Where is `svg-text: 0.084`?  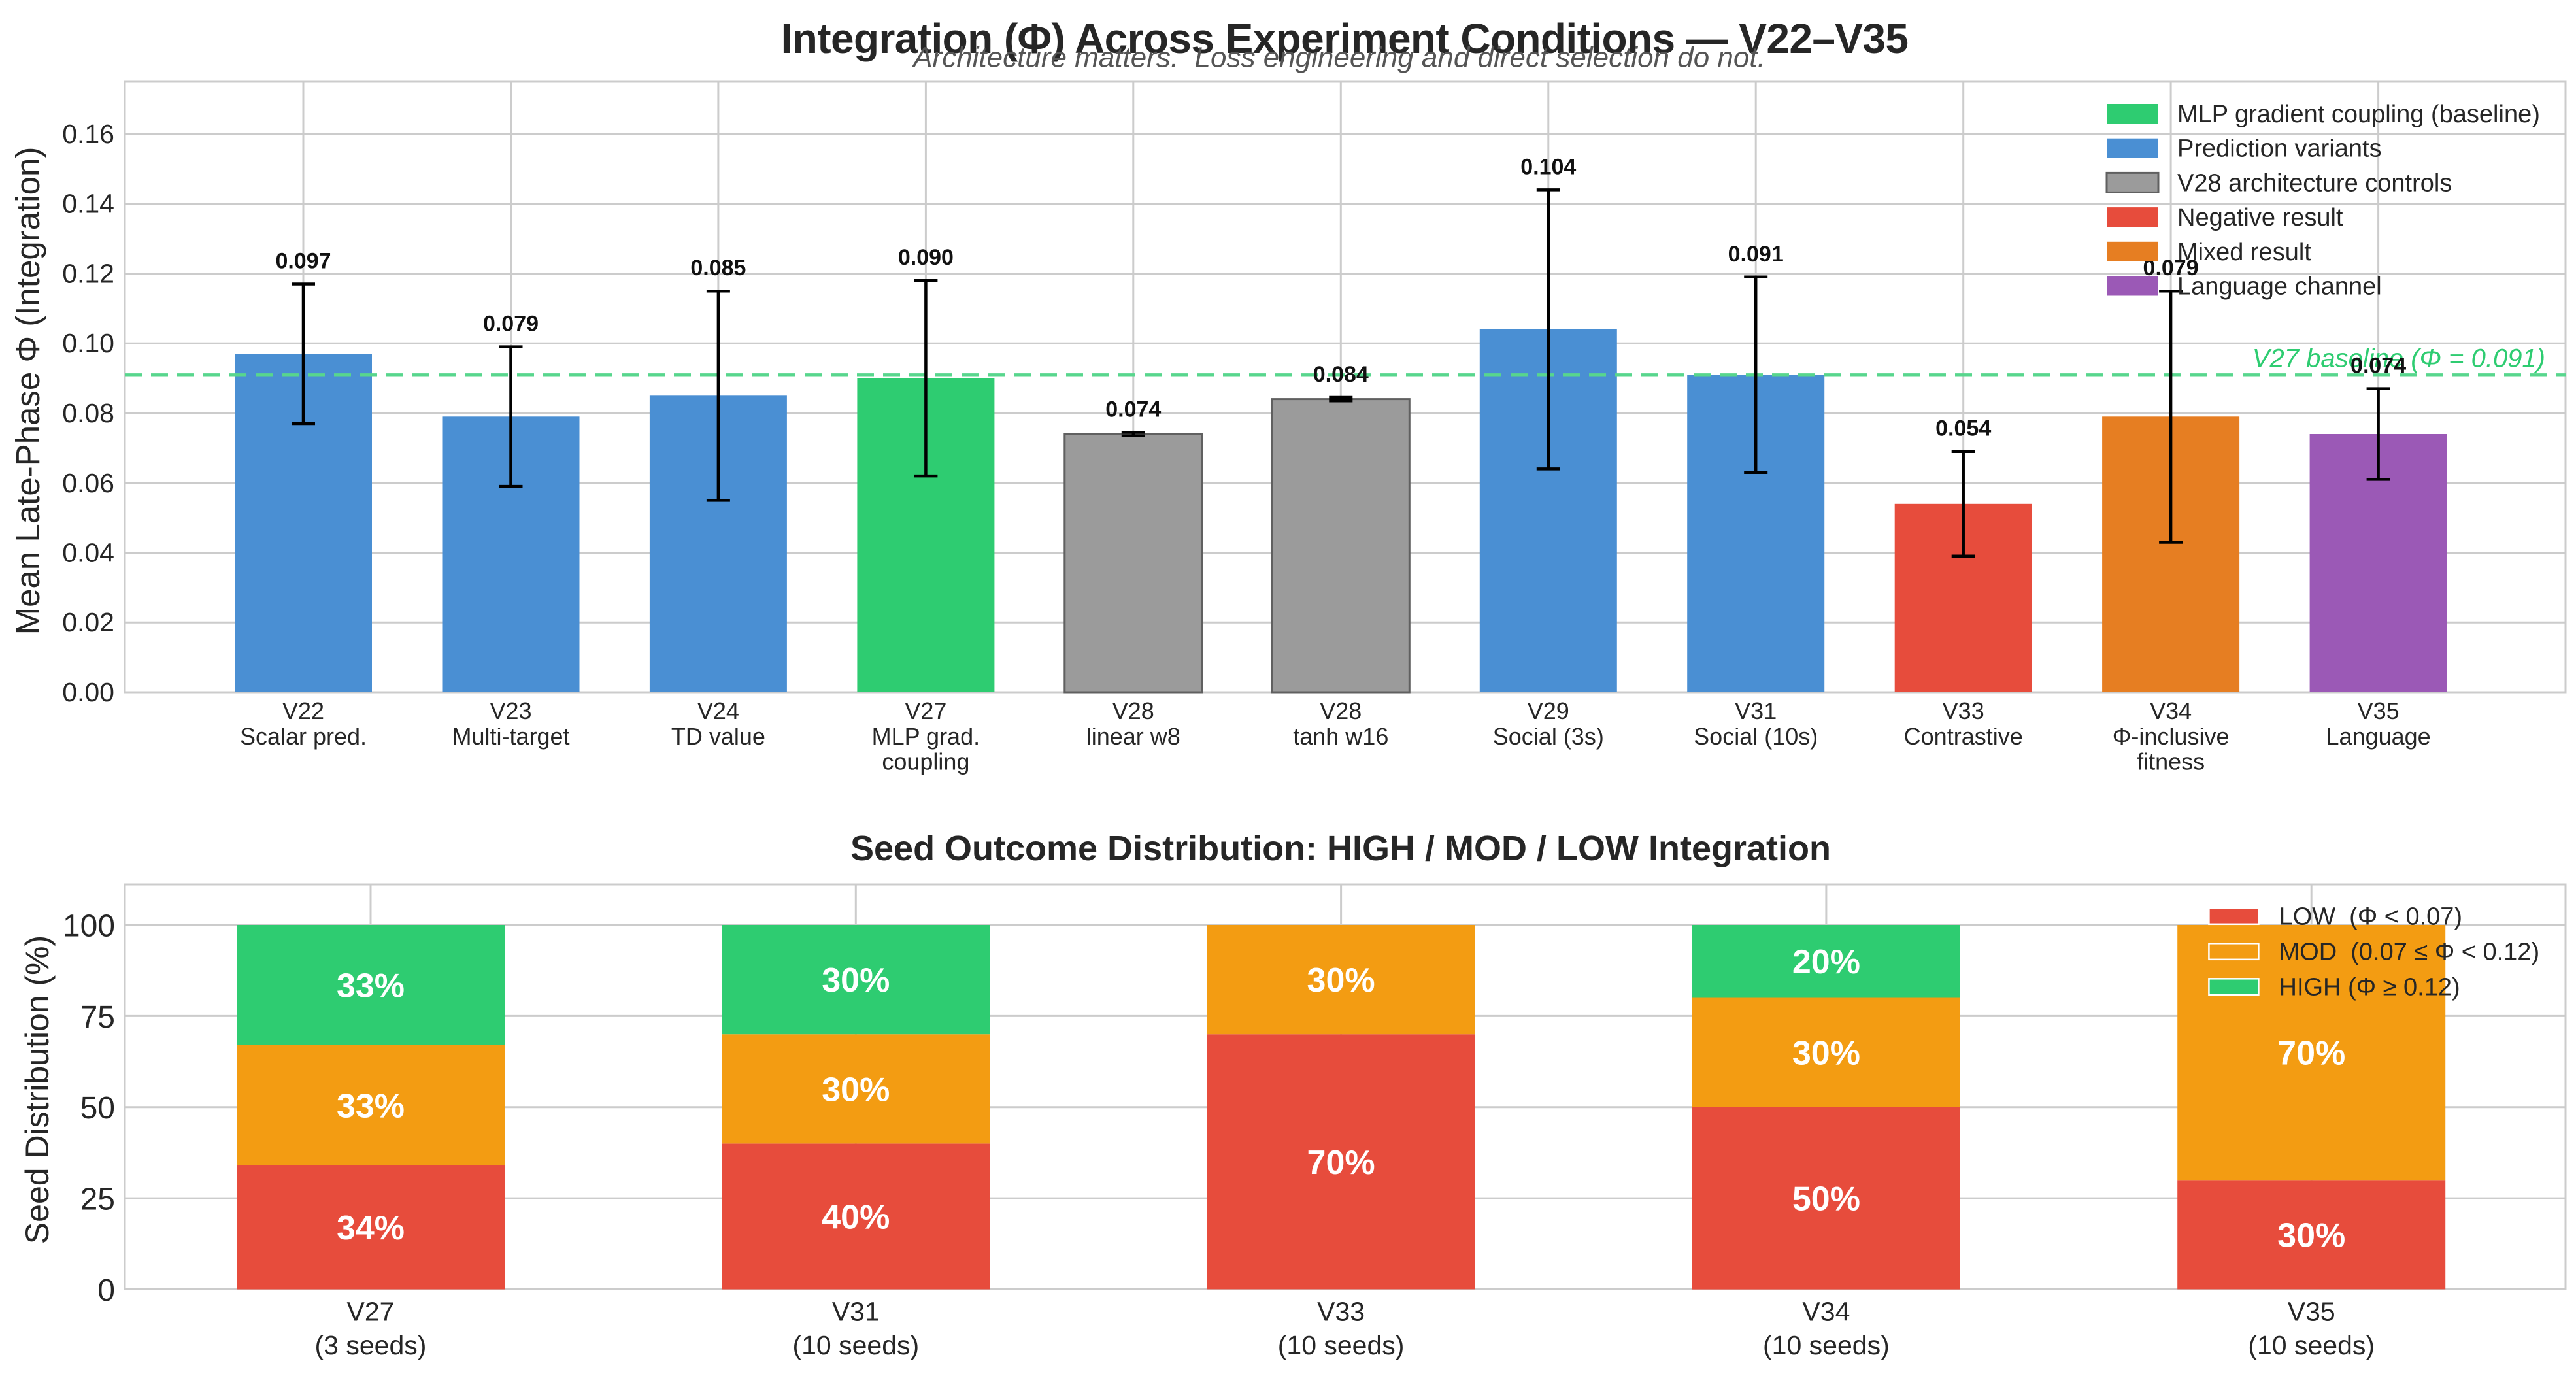 svg-text: 0.084 is located at coordinates (1341, 375).